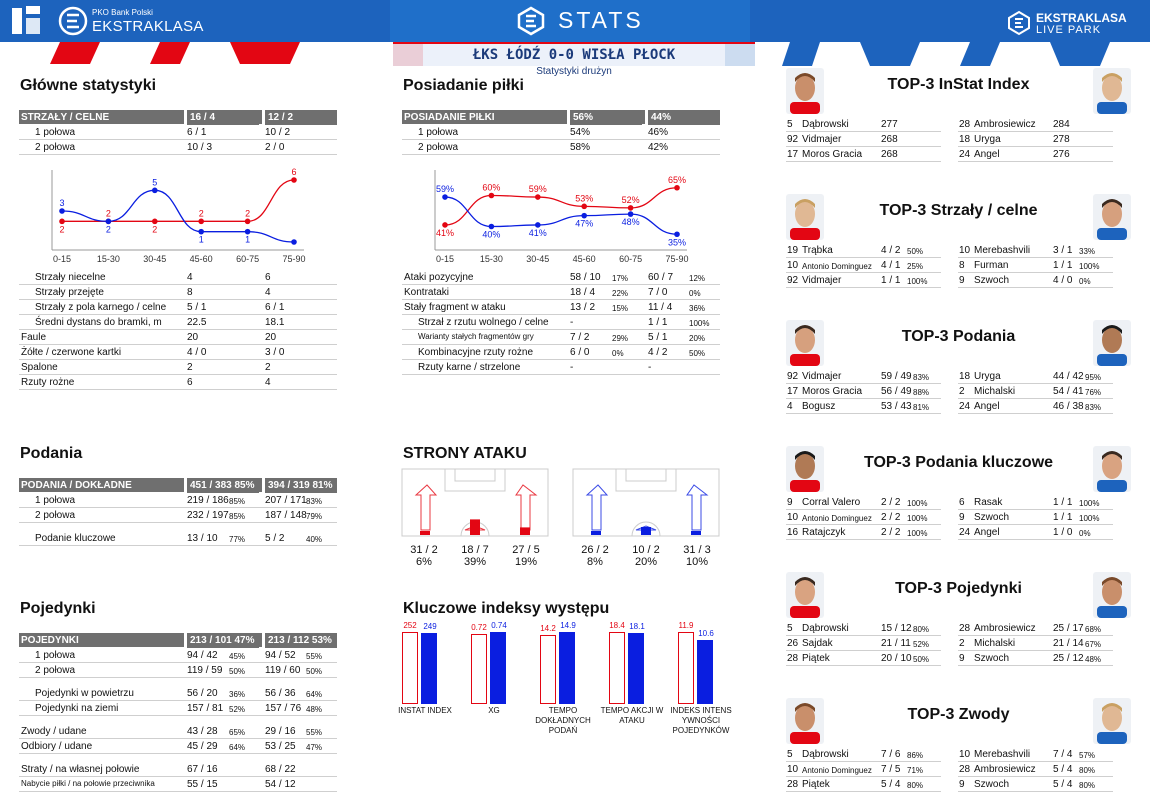  What do you see at coordinates (793, 532) in the screenshot?
I see `player-number: 16` at bounding box center [793, 532].